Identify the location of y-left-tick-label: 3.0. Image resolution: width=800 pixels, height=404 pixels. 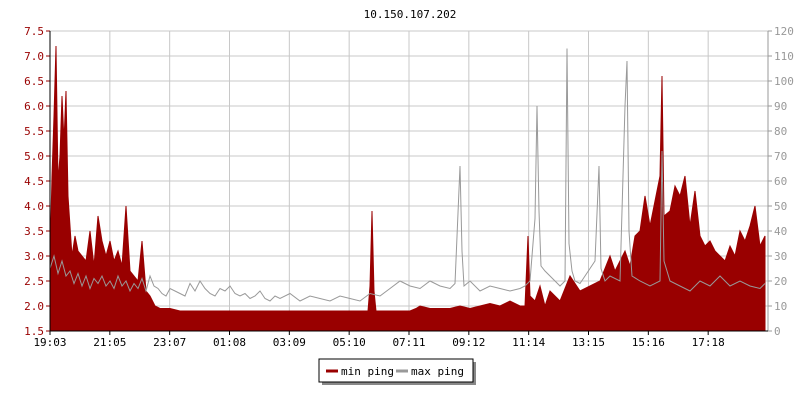
(34, 256).